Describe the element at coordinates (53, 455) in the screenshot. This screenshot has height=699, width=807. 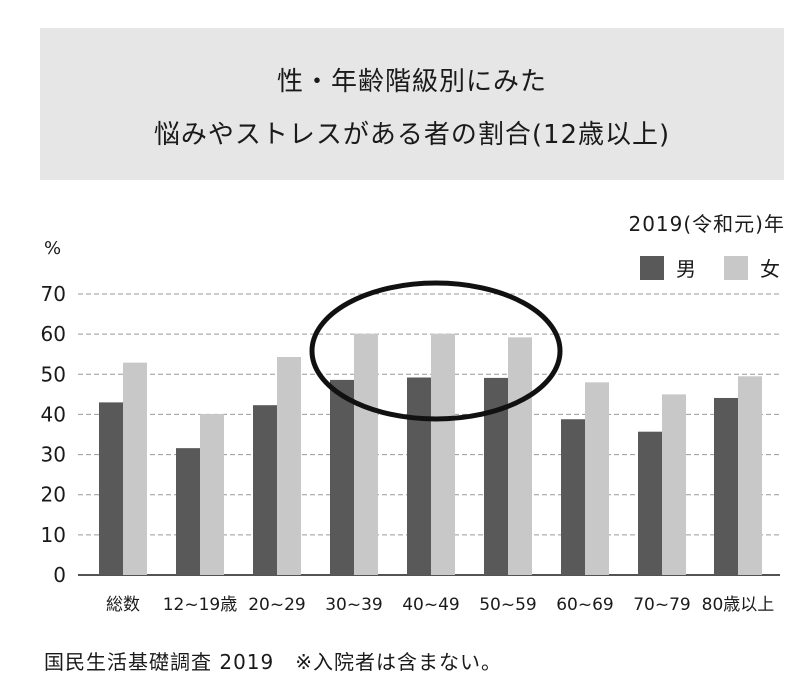
I see `y-tick-label: 30` at that location.